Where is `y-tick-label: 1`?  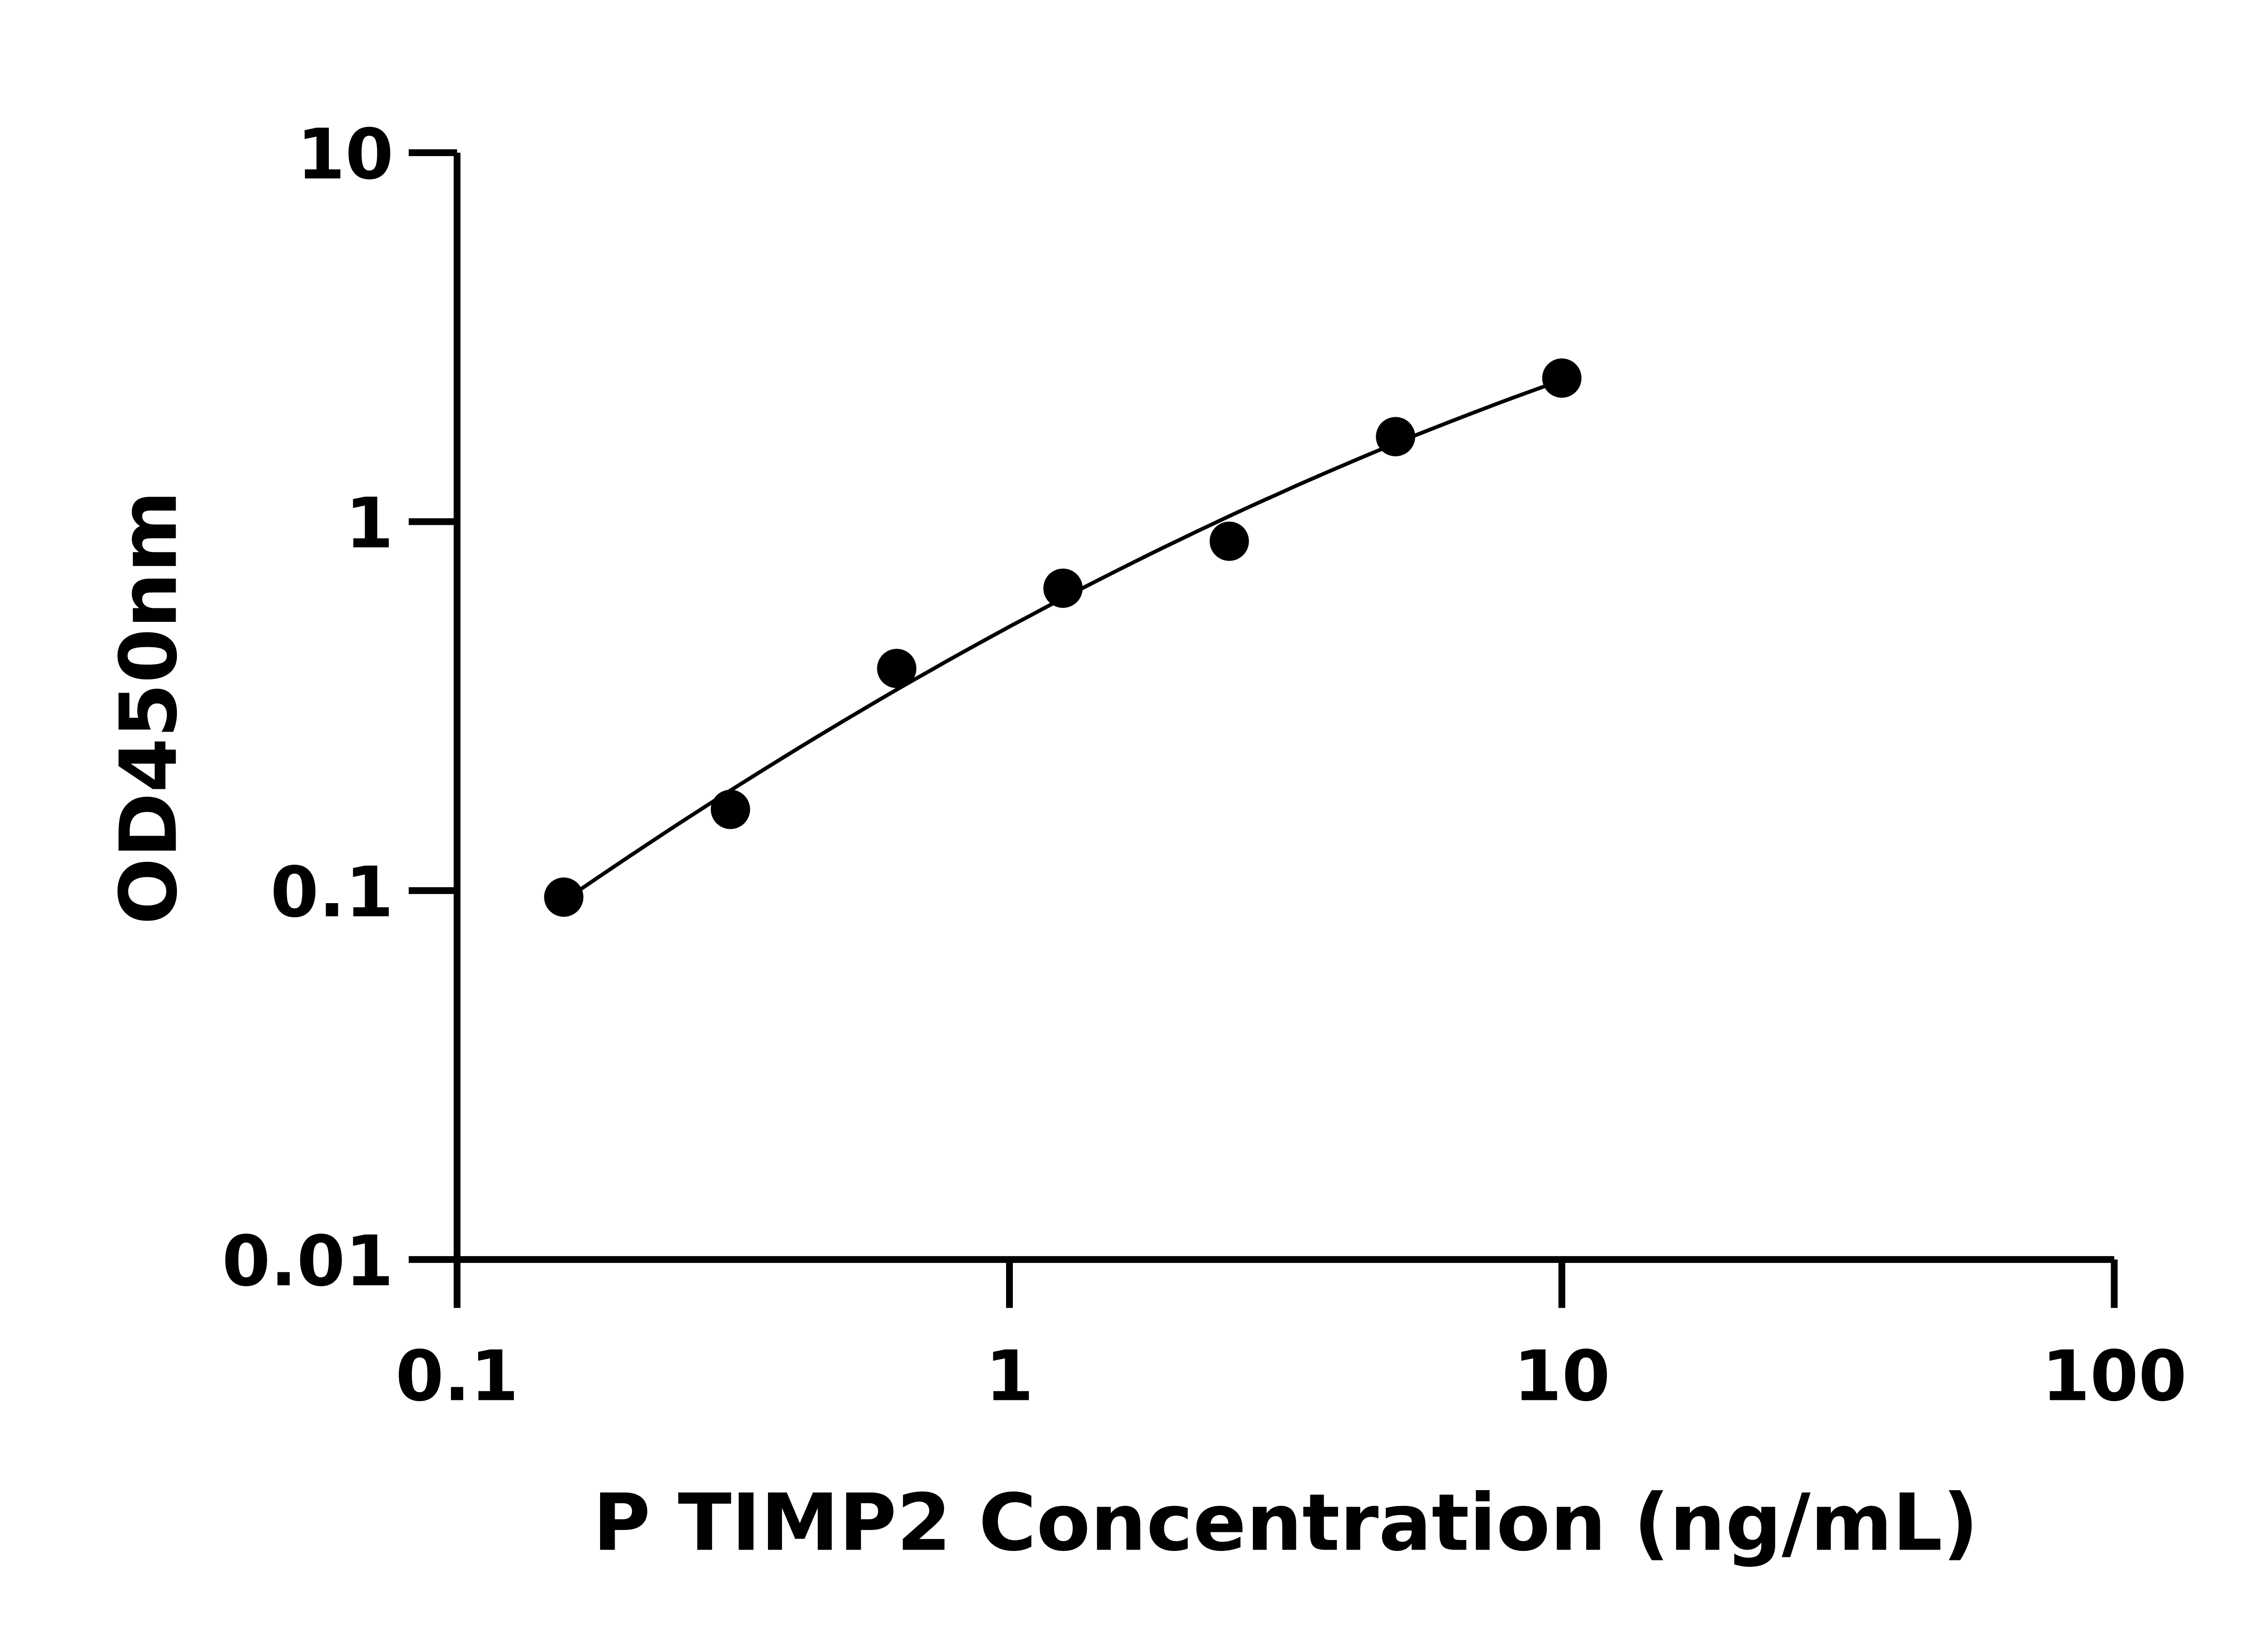
y-tick-label: 1 is located at coordinates (370, 524).